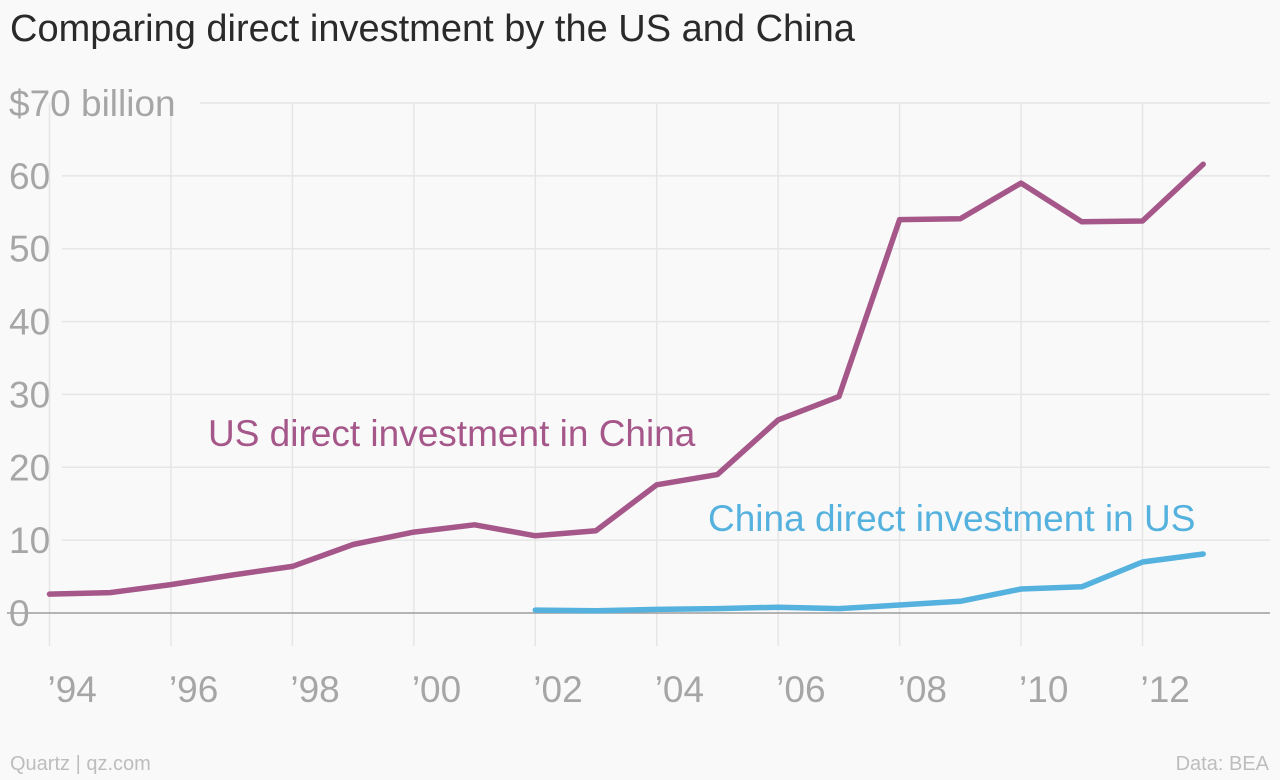 The width and height of the screenshot is (1280, 780). I want to click on footer-credit: Quartz | qz.com, so click(80, 764).